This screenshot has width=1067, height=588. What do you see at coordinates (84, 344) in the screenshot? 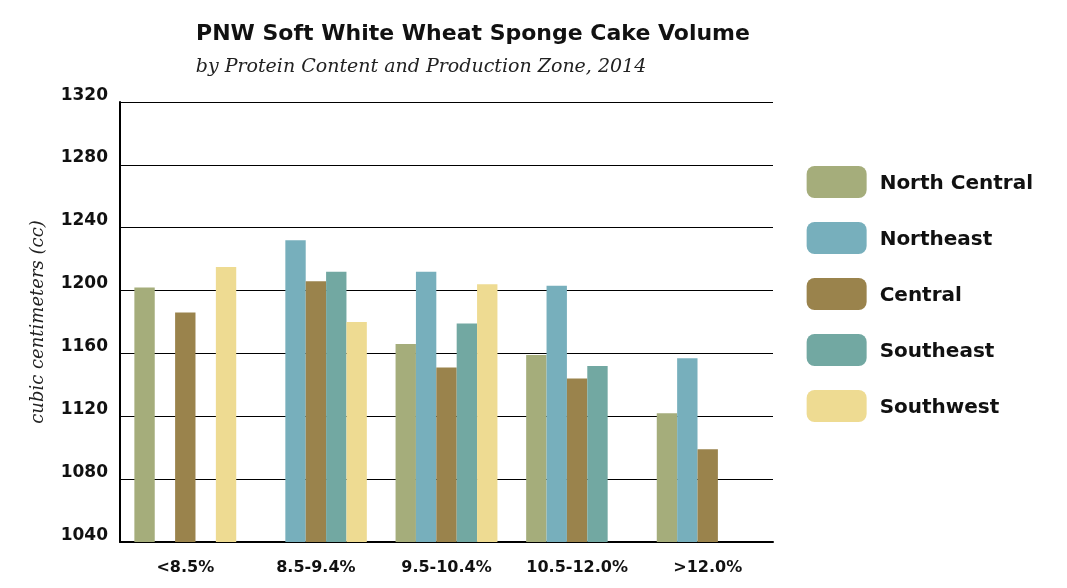
I see `y-tick-label: 1160` at bounding box center [84, 344].